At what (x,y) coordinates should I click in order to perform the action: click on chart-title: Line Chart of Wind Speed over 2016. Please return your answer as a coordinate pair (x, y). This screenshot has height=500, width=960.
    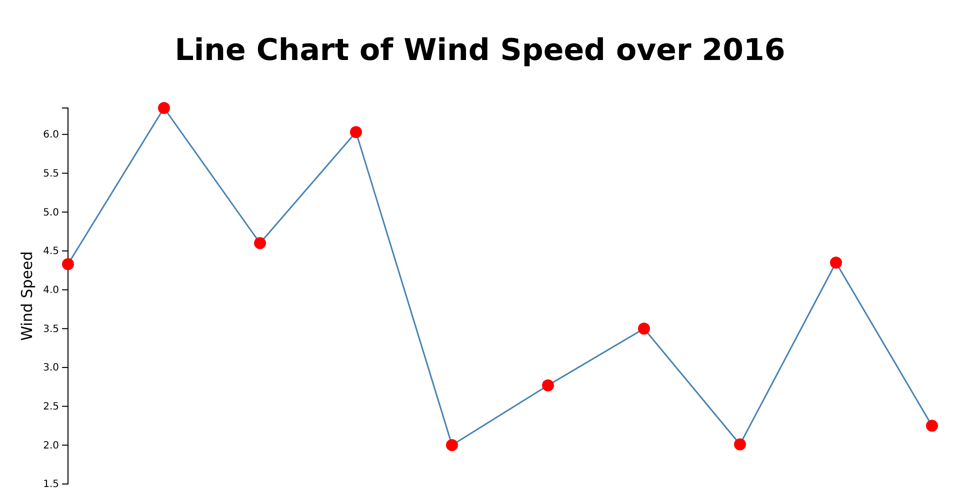
    Looking at the image, I should click on (480, 50).